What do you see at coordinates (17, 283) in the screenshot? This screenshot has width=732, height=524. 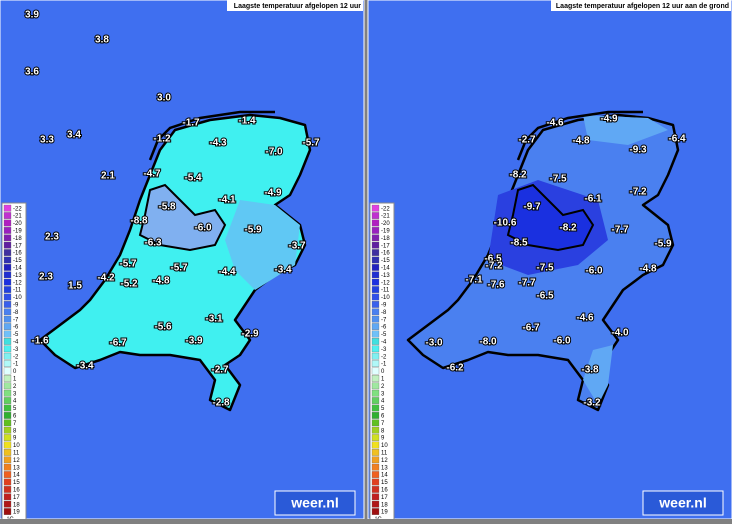 I see `legend-label: -12` at bounding box center [17, 283].